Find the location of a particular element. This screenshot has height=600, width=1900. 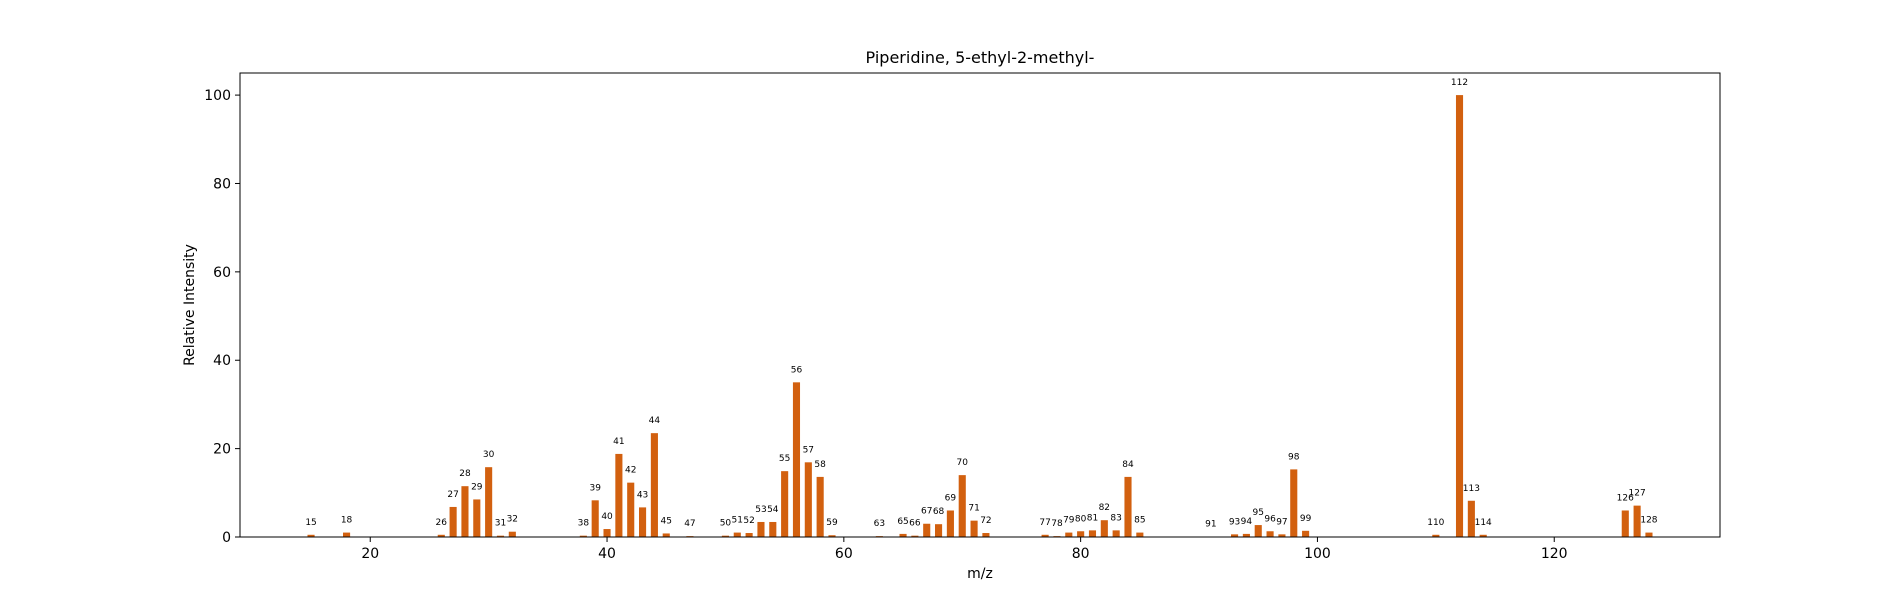

x-tick-label: 60 is located at coordinates (844, 554).